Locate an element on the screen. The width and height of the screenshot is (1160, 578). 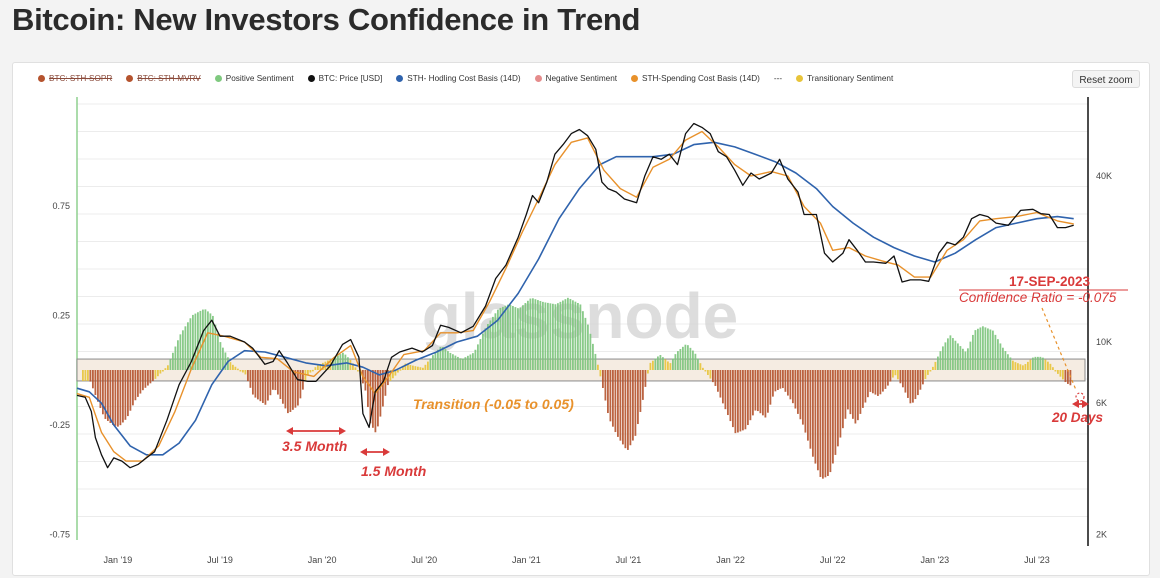
legend-item: STH- Hodling Cost Basis (14D) is located at coordinates (458, 78).